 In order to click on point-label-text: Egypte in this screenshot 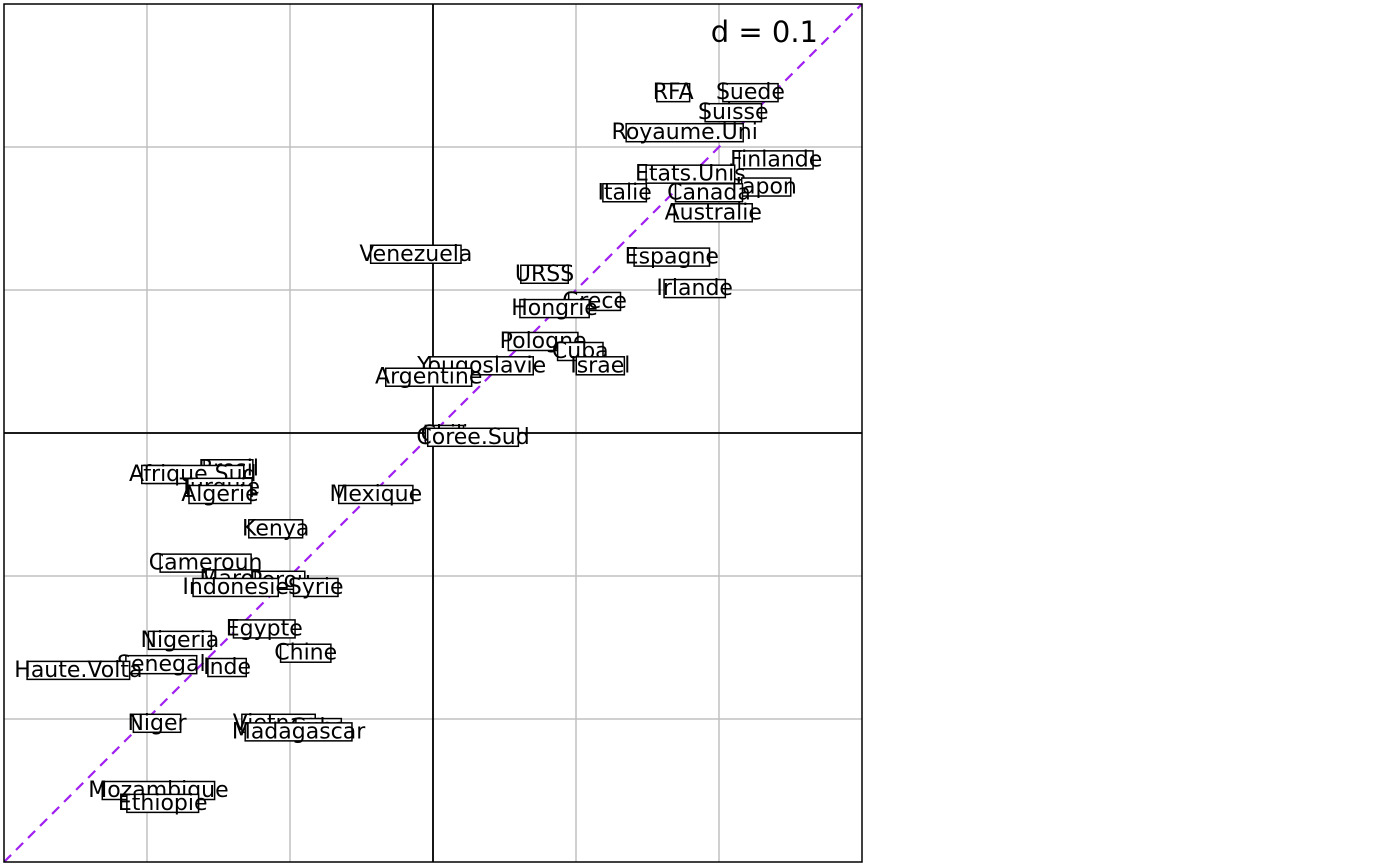, I will do `click(264, 628)`.